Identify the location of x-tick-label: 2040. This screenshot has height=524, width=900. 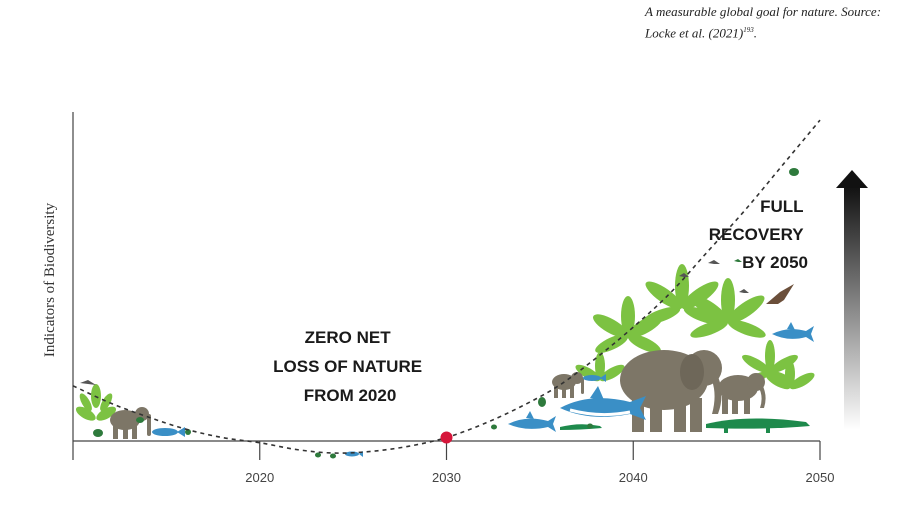
(633, 477).